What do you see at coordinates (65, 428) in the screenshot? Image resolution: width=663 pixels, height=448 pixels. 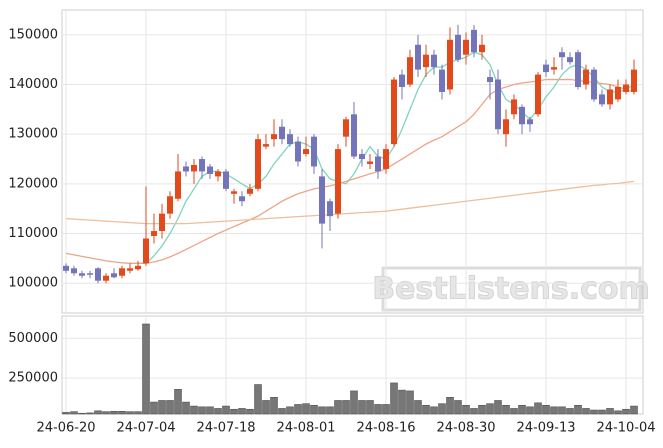 I see `x-tick-label: 24-06-20` at bounding box center [65, 428].